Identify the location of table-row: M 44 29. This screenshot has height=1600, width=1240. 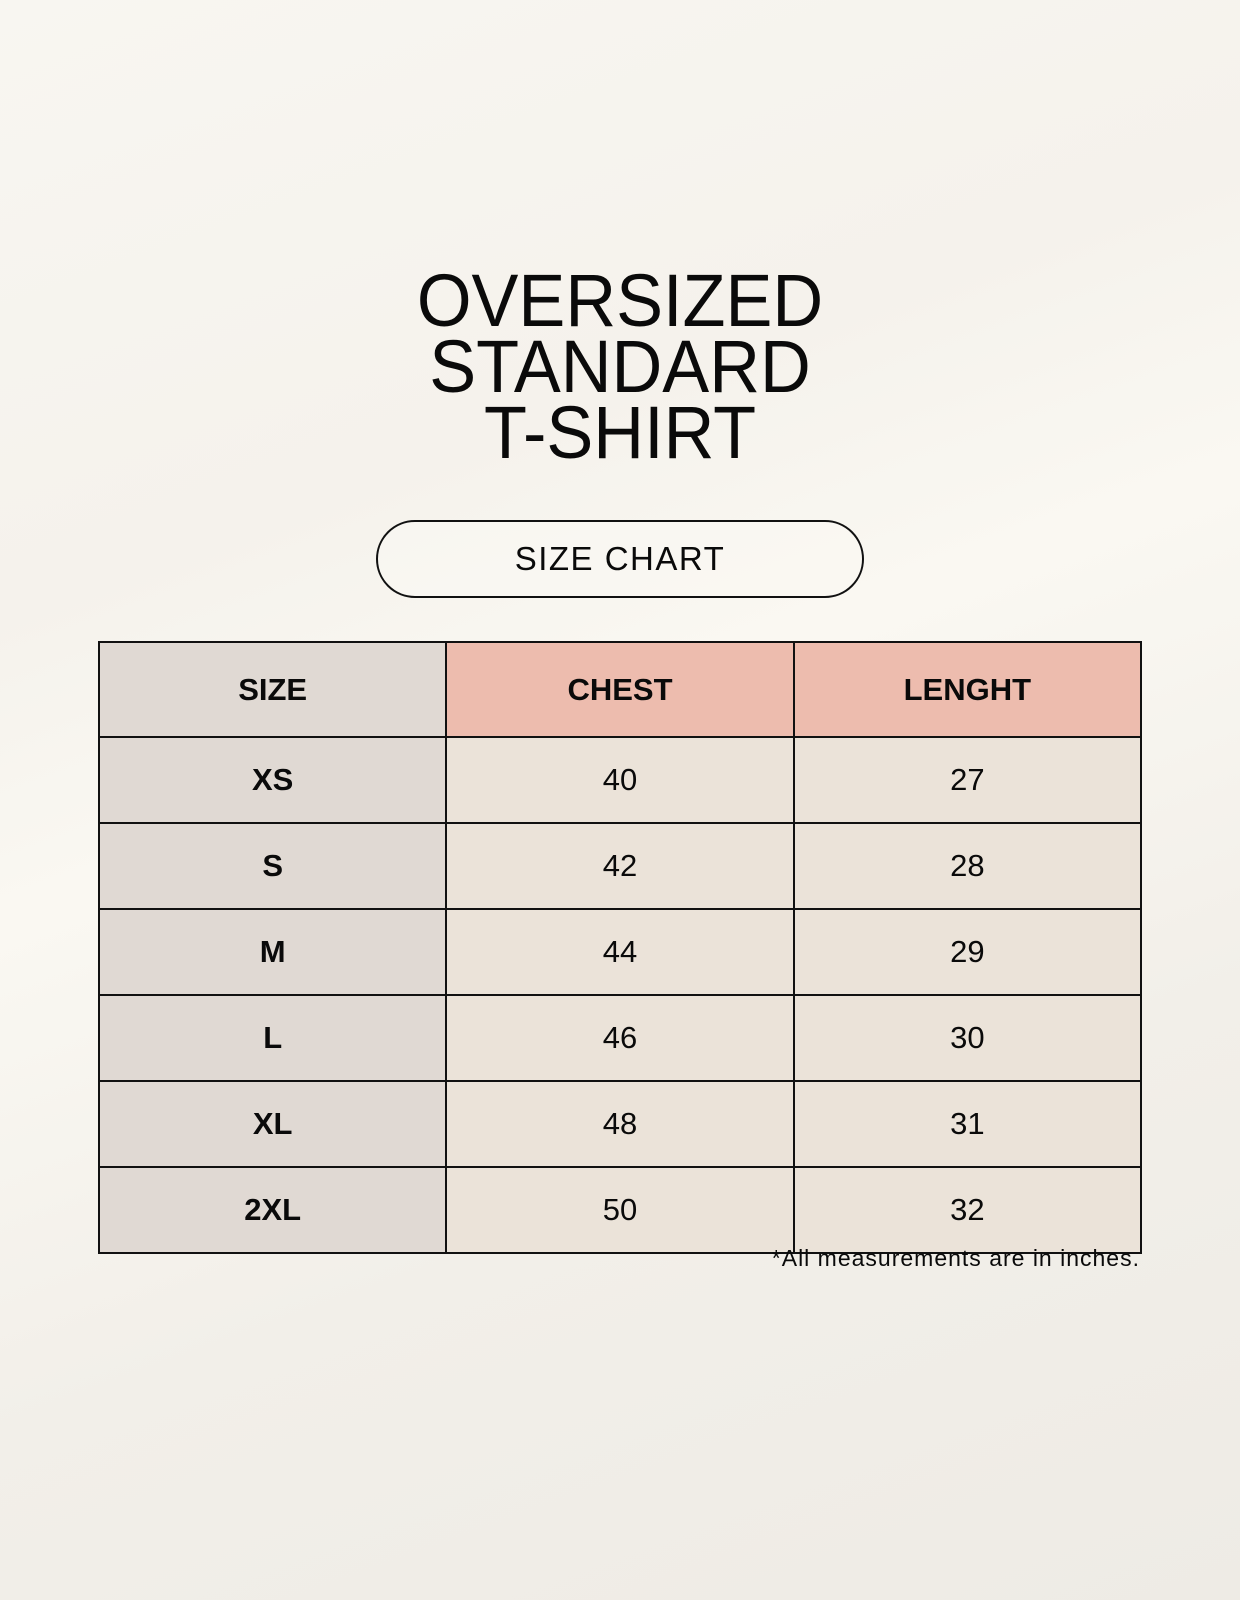
(620, 952).